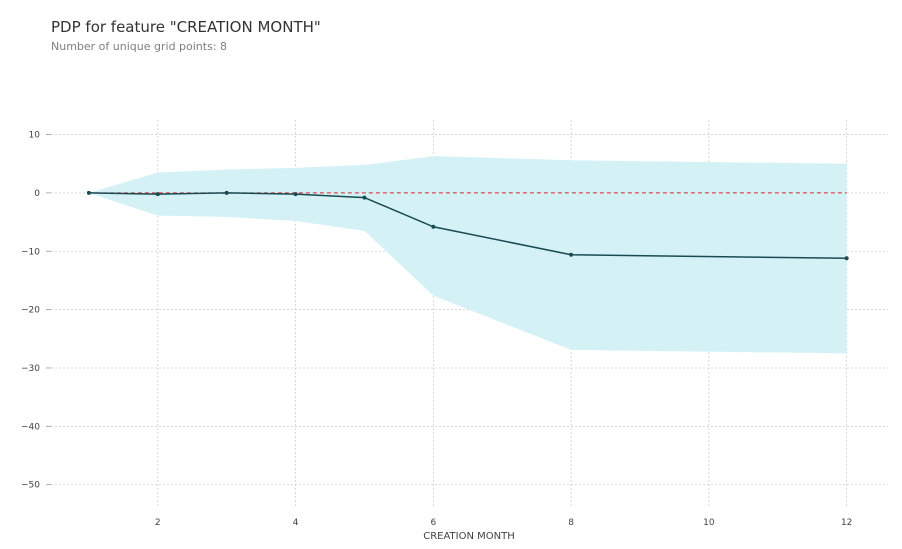 This screenshot has height=549, width=902. Describe the element at coordinates (846, 523) in the screenshot. I see `x-tick-label: 12` at that location.